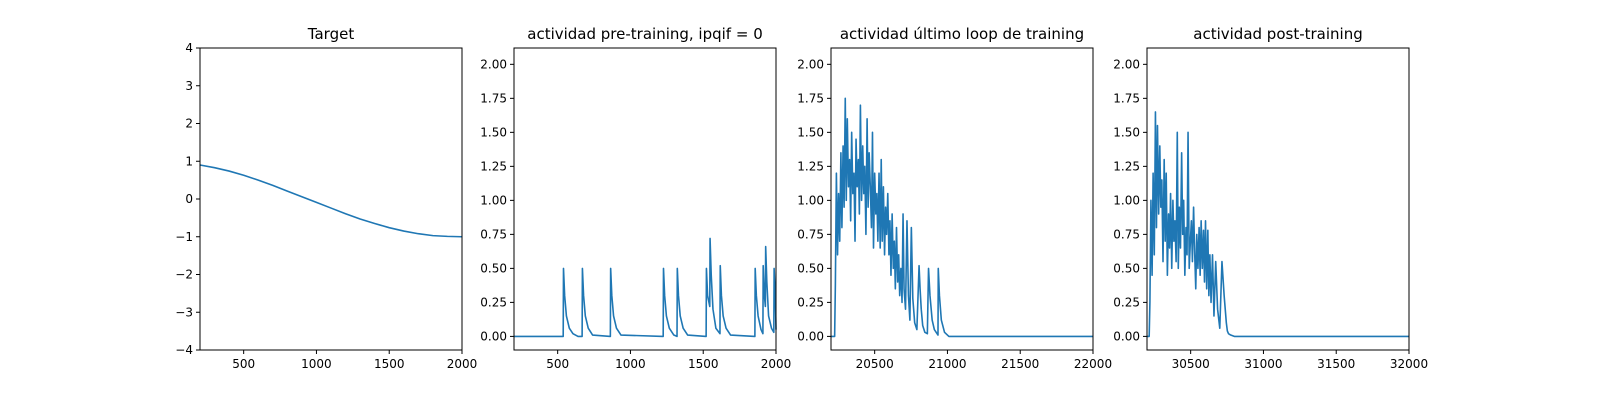 Image resolution: width=1600 pixels, height=400 pixels. What do you see at coordinates (189, 86) in the screenshot?
I see `y-tick-label: 3` at bounding box center [189, 86].